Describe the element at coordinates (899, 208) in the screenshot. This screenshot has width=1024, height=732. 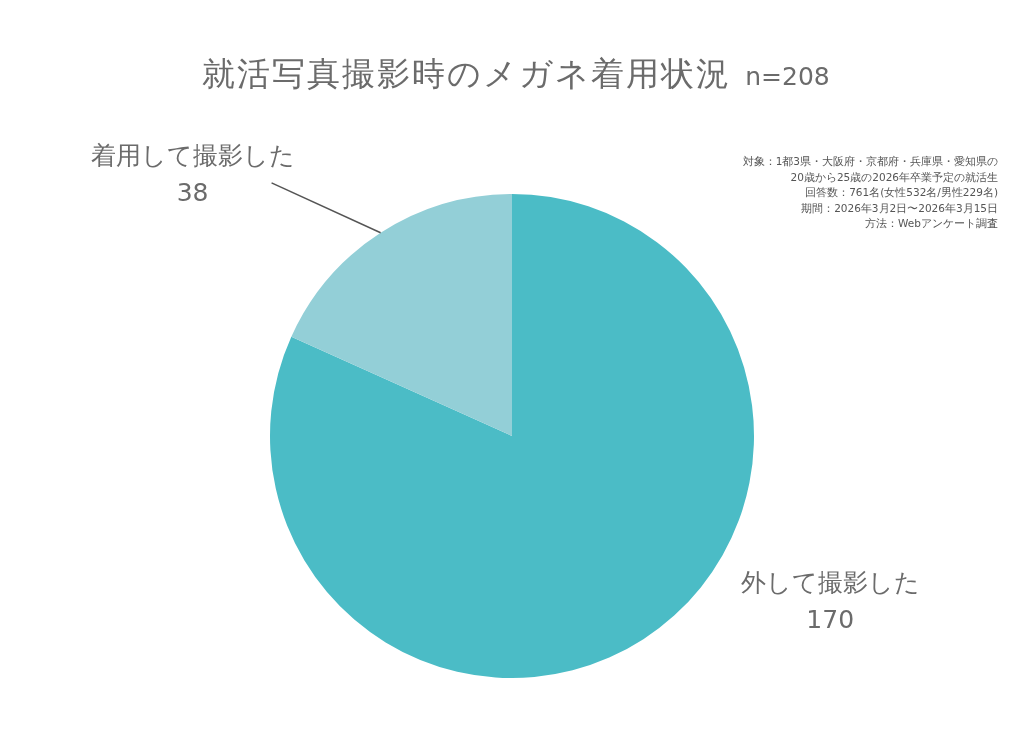
I see `text: 期間：2026年3月2日〜2026年3月15日` at that location.